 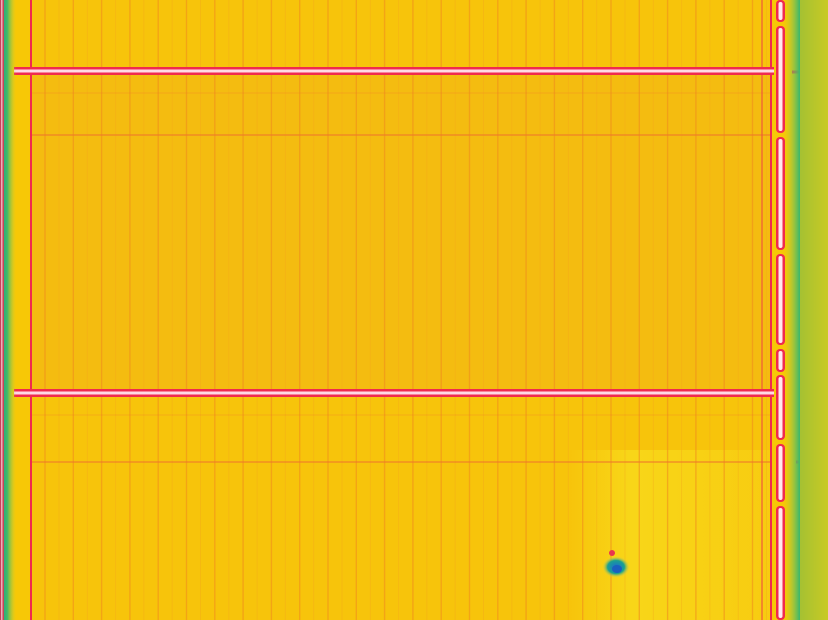 I want to click on cool-spot, so click(x=616, y=564).